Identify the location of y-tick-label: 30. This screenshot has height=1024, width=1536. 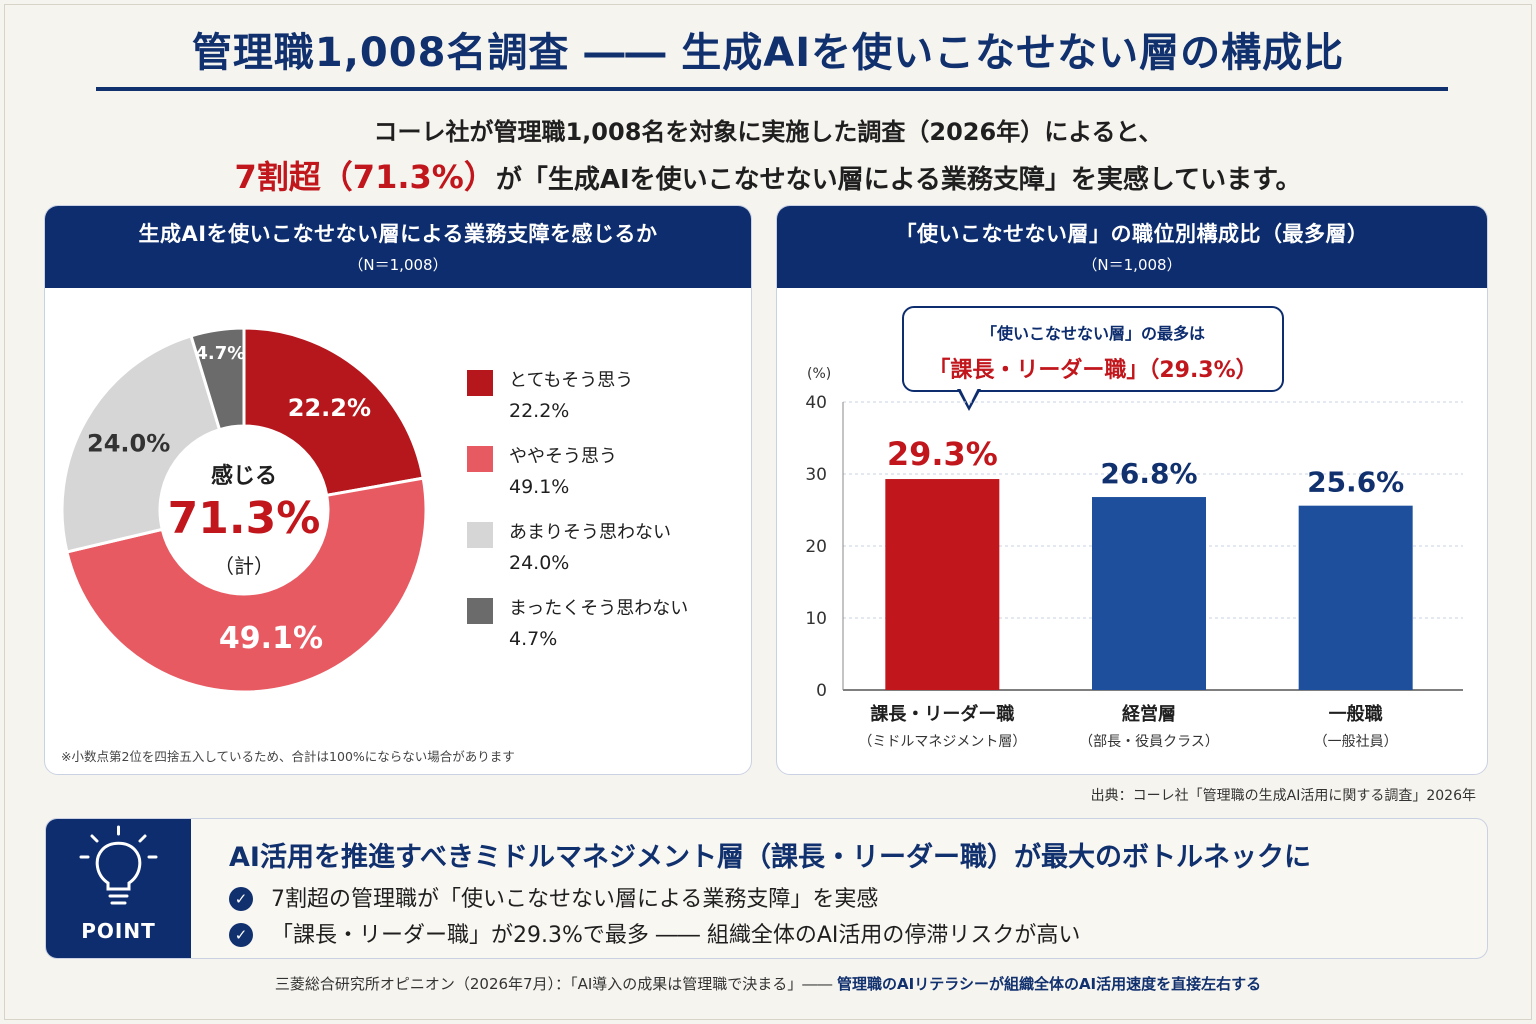
(816, 475).